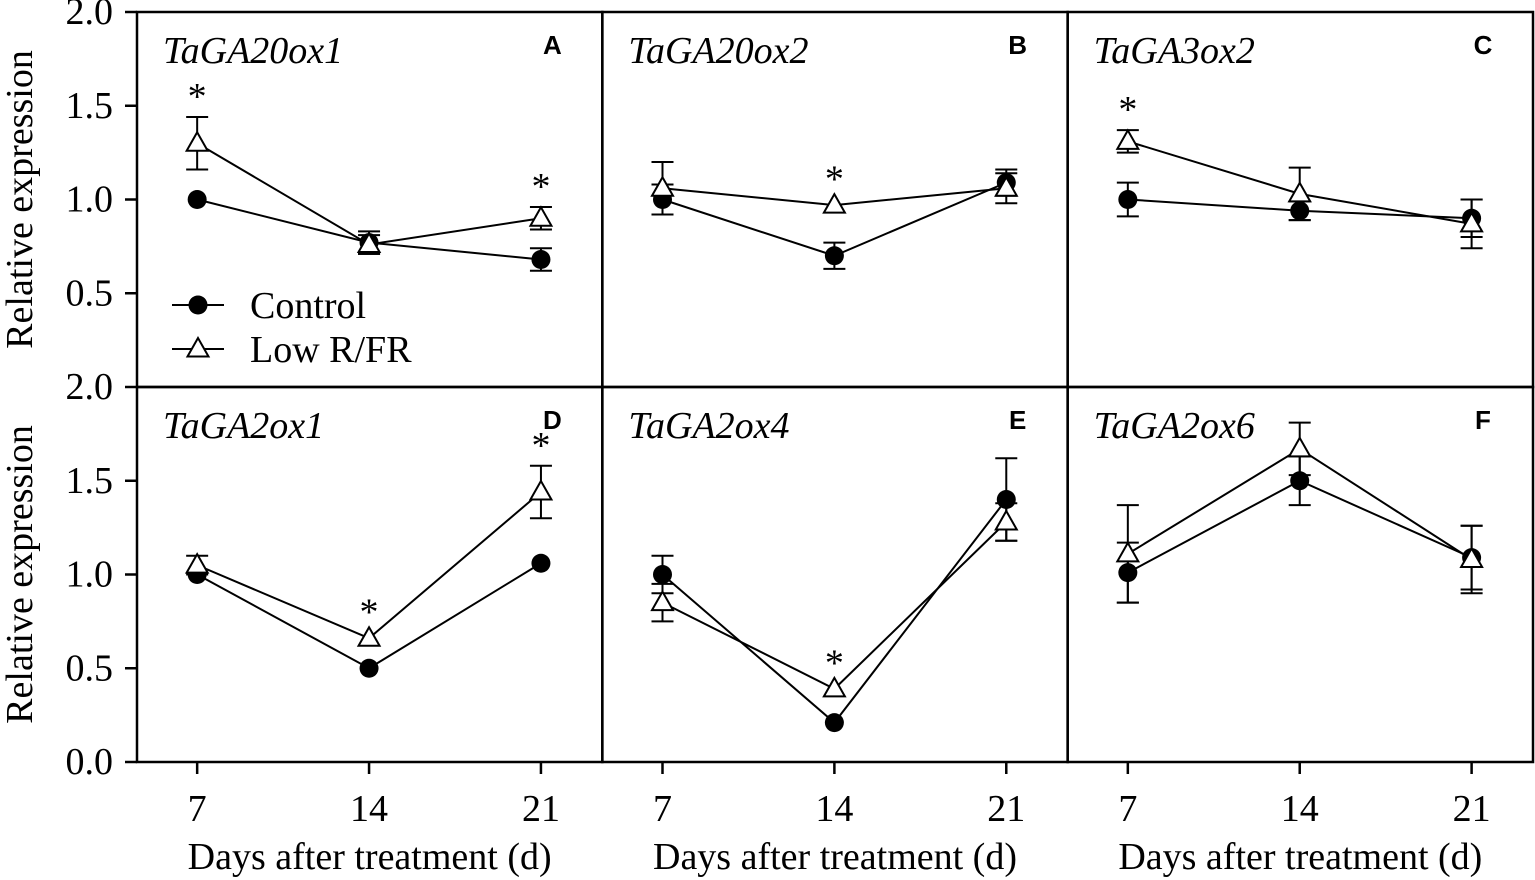 The width and height of the screenshot is (1535, 880). I want to click on low-rfr-line, so click(369, 194).